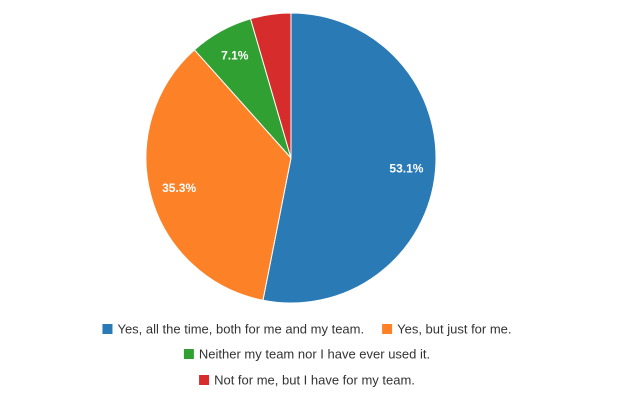  I want to click on legend-row: Not for me, but I have for my team., so click(307, 379).